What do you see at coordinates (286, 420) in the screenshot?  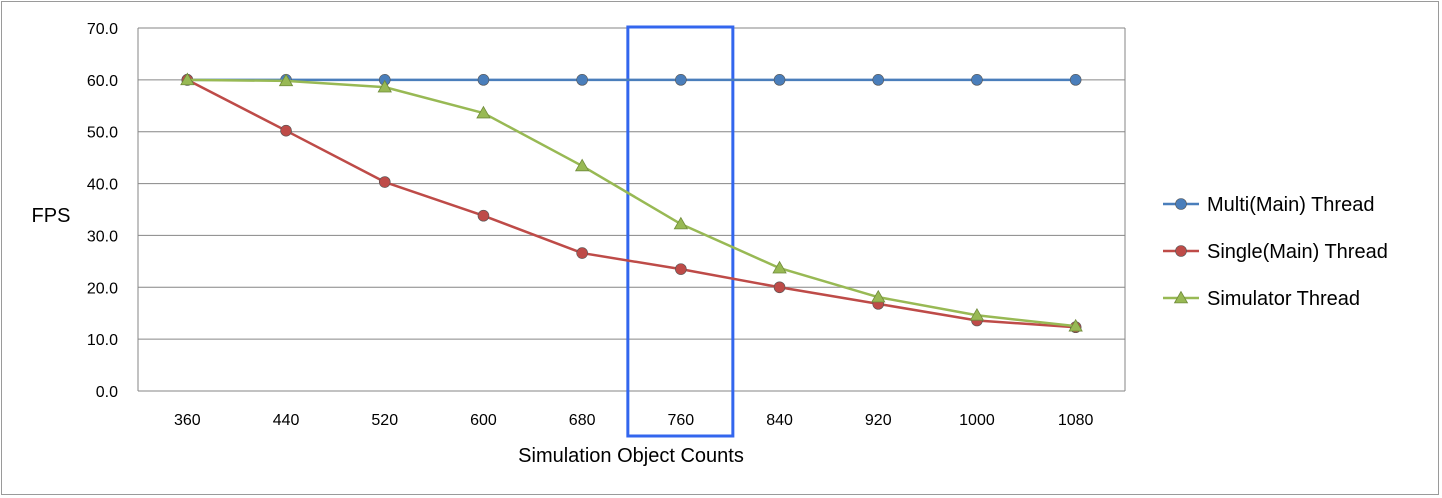 I see `x-tick-label: 440` at bounding box center [286, 420].